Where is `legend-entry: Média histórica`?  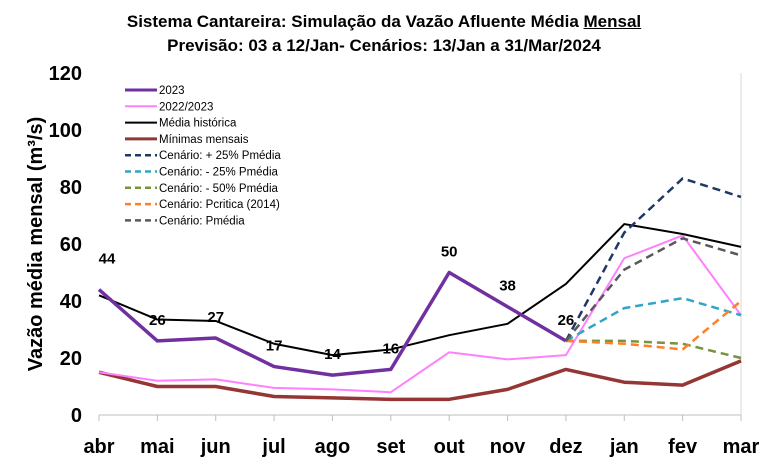
legend-entry: Média histórica is located at coordinates (198, 124).